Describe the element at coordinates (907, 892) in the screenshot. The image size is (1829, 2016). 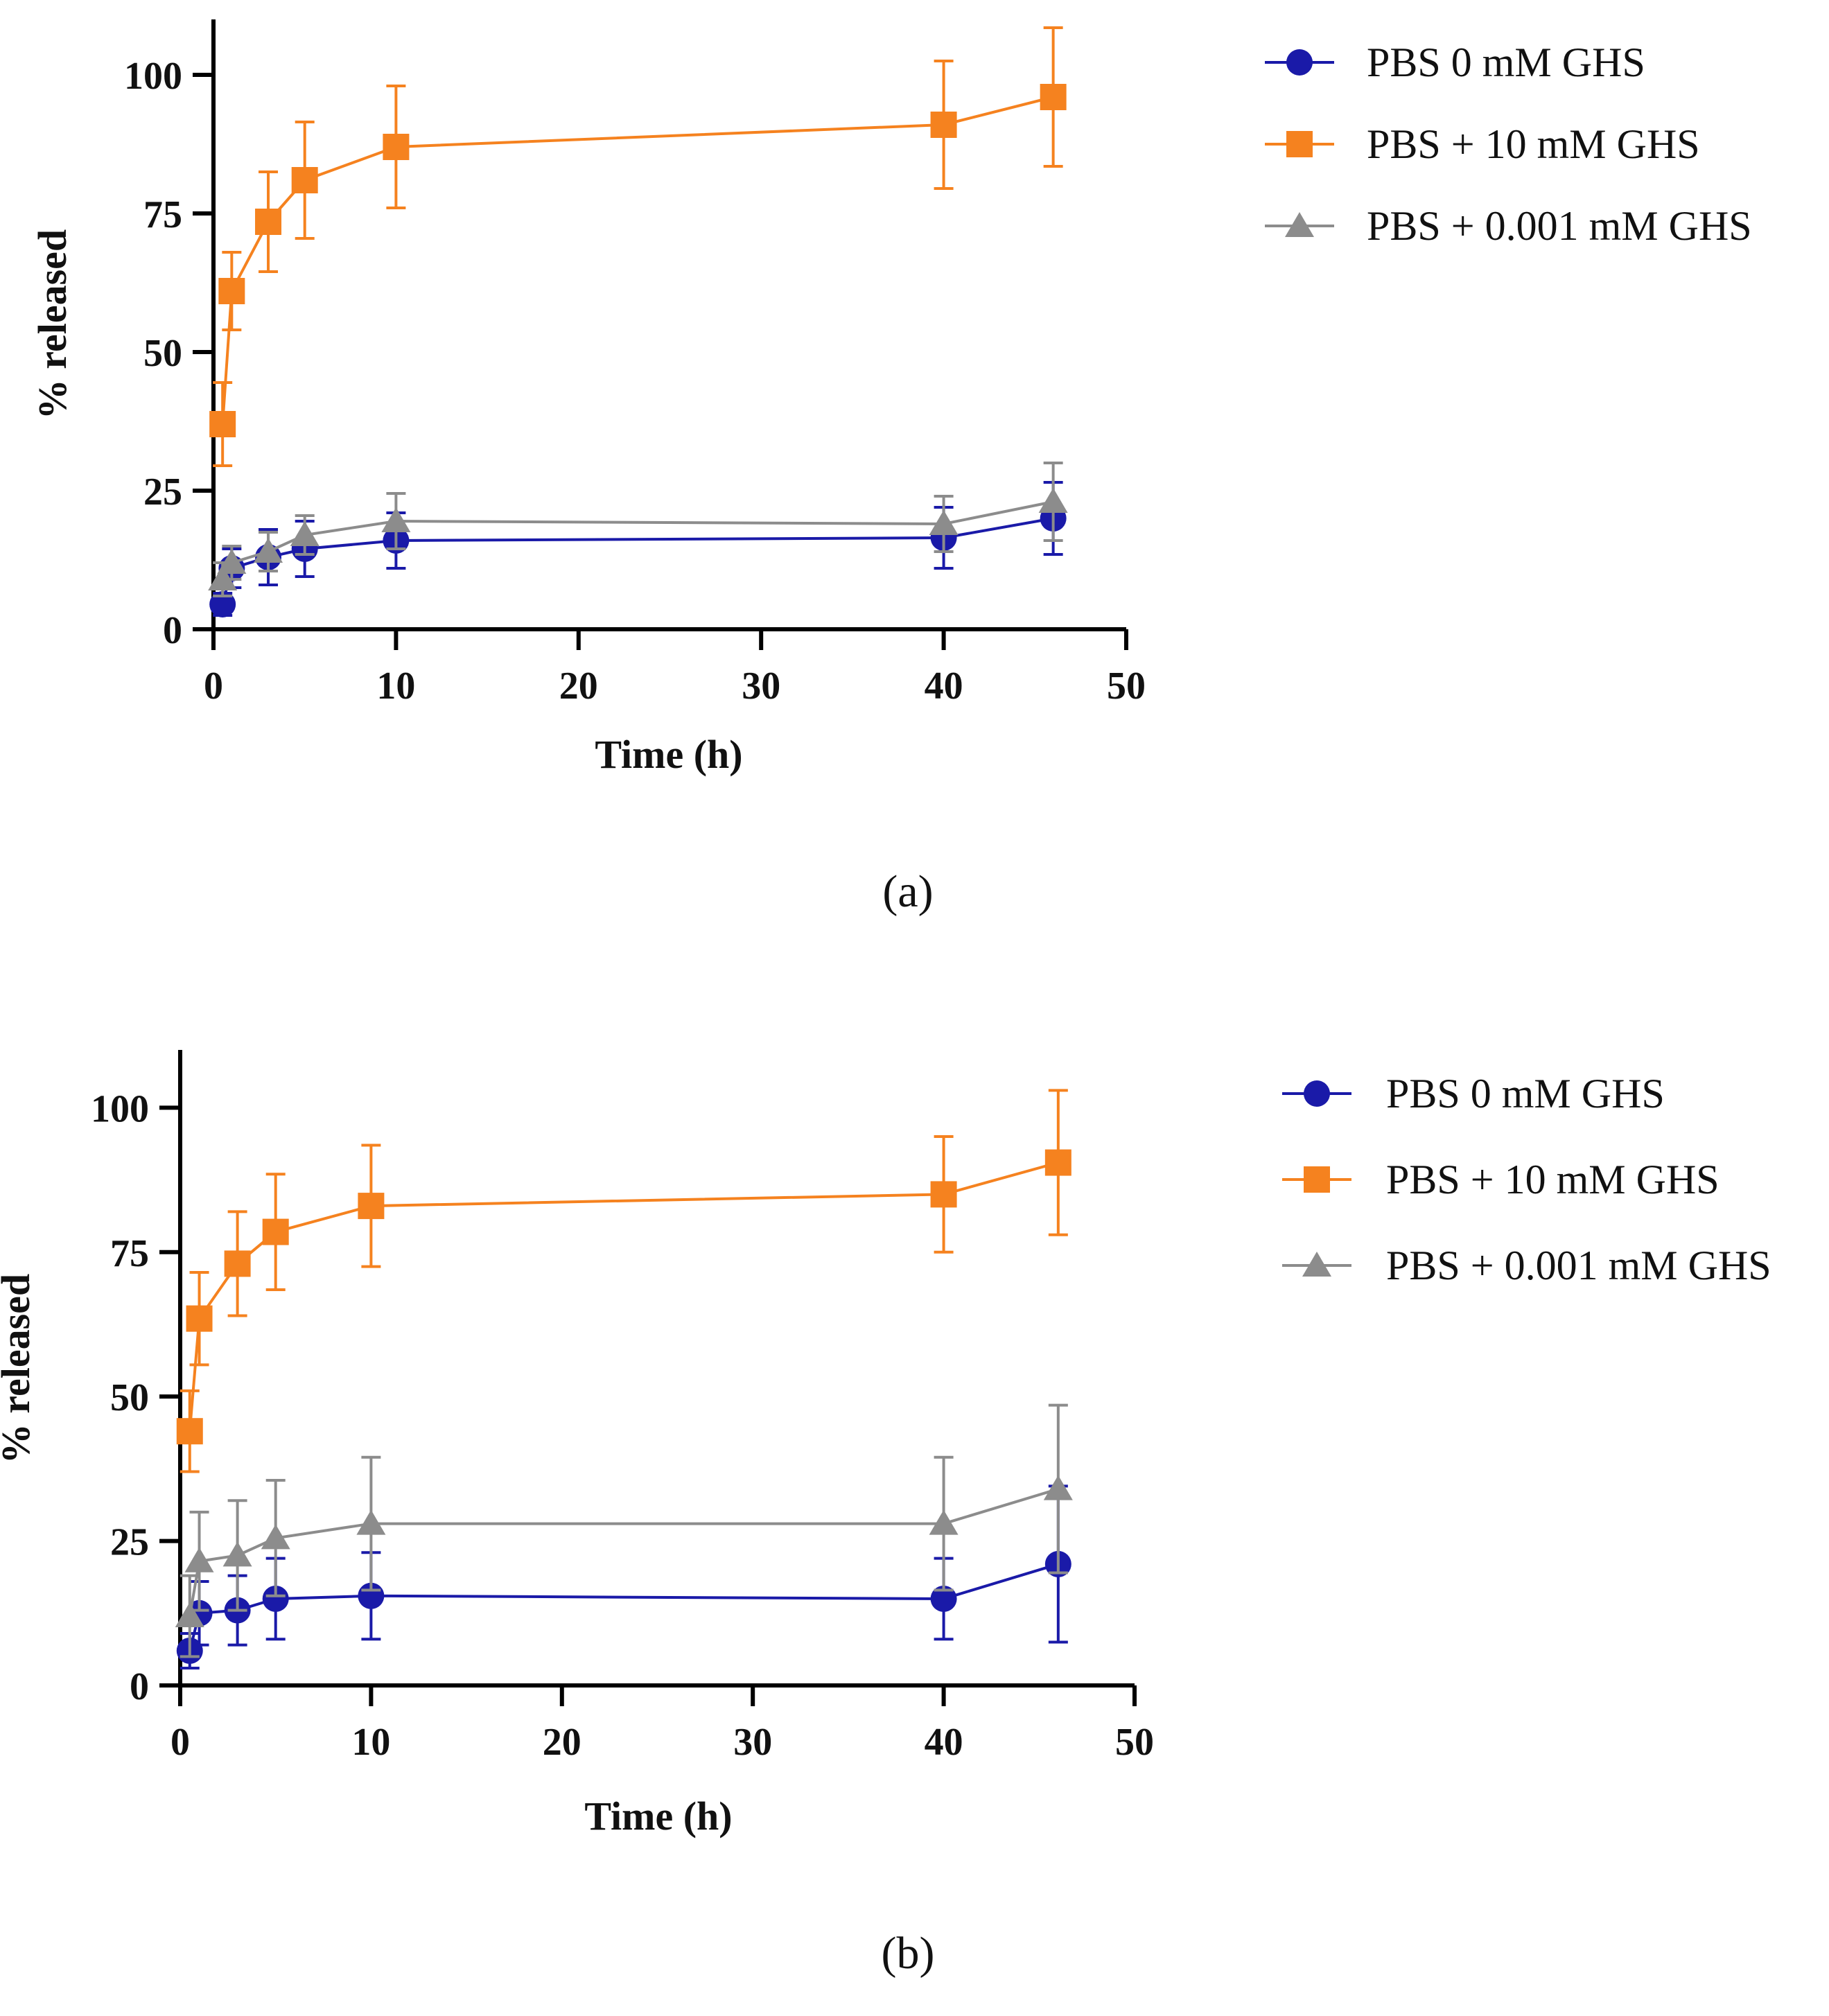
I see `panel-label: (a)` at that location.